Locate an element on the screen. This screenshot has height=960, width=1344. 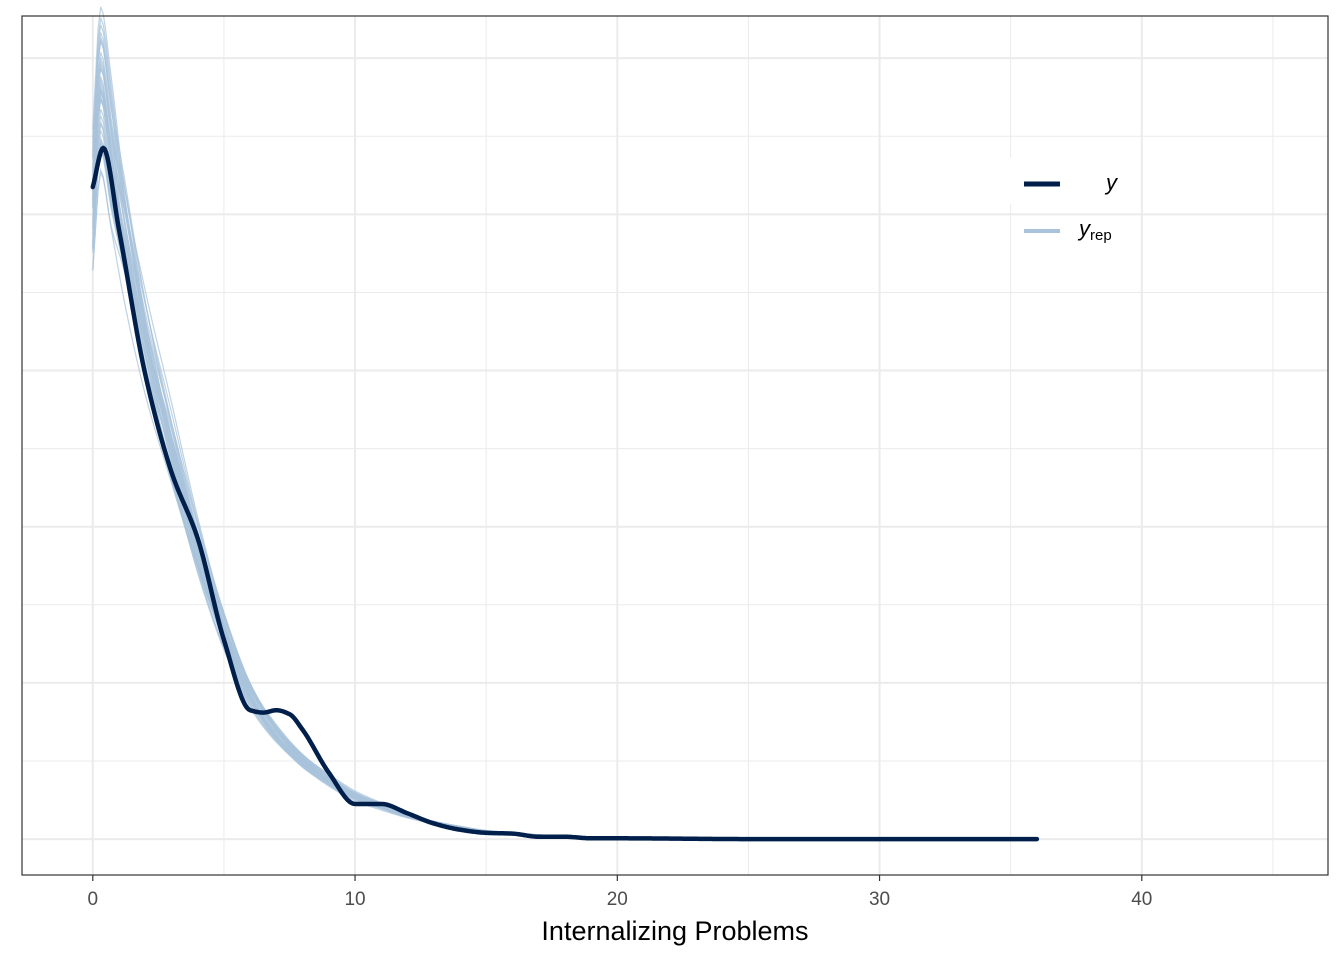
x-axis-ticks: 0 10 20 30 40 is located at coordinates (620, 892).